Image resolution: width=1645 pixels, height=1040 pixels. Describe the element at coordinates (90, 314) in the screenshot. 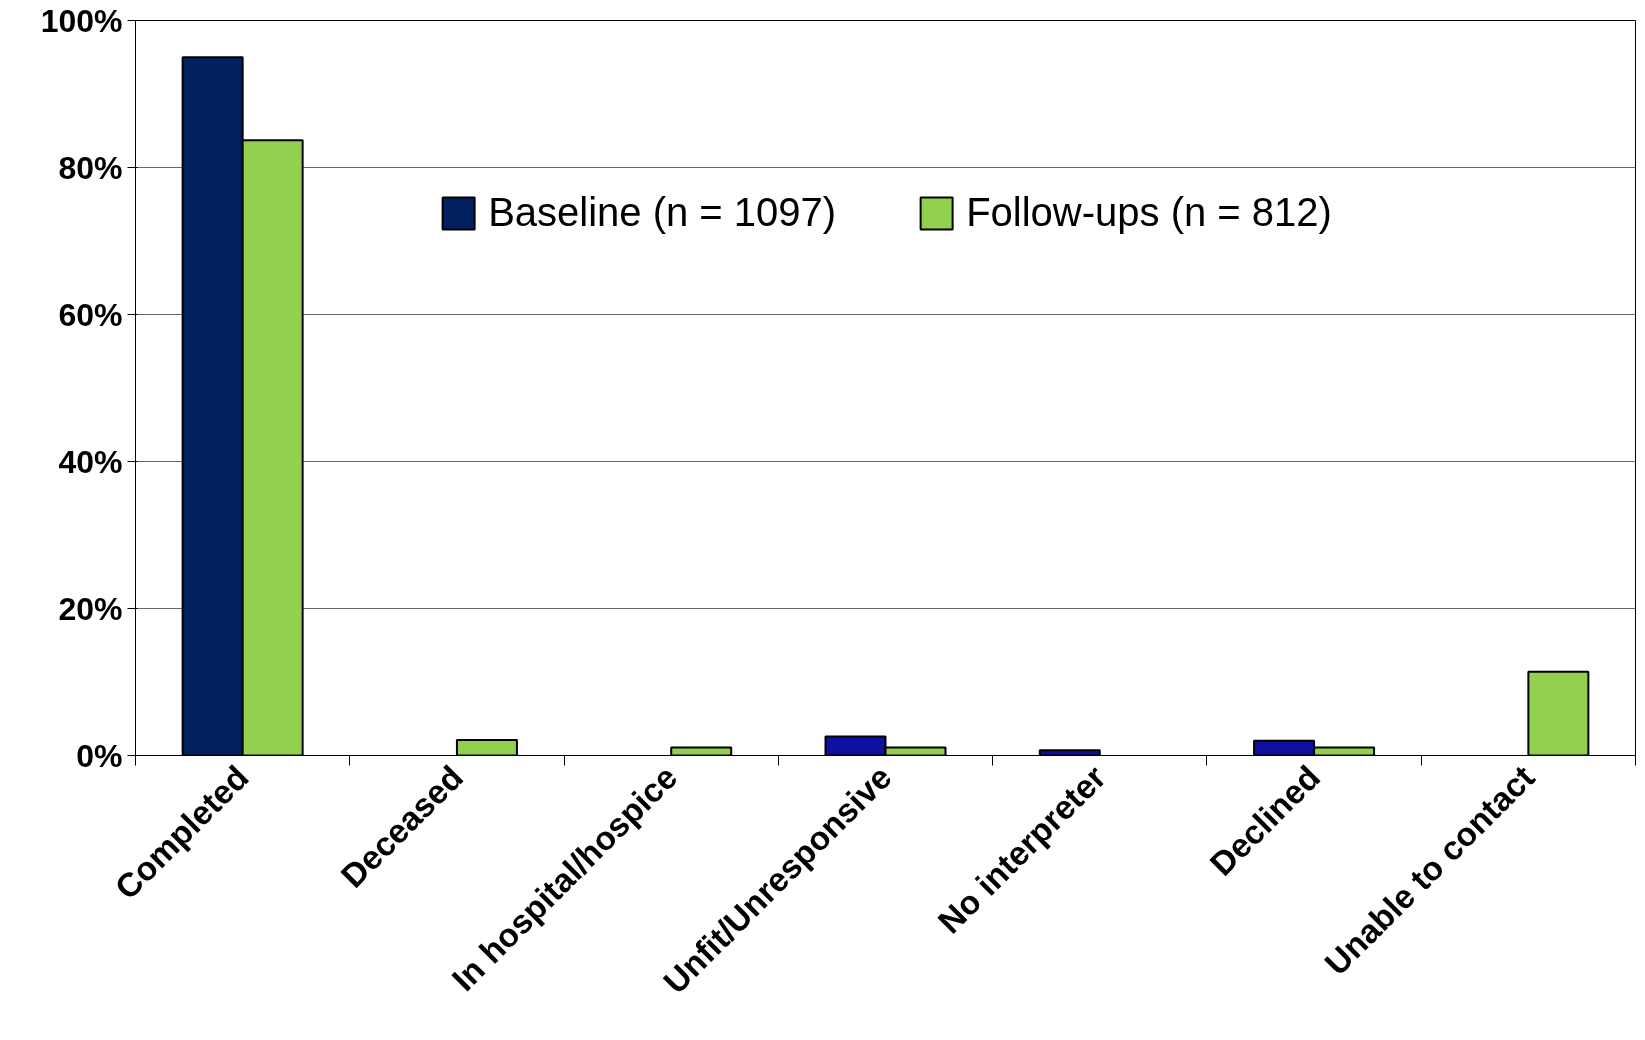

I see `y-tick-label: 60%` at that location.